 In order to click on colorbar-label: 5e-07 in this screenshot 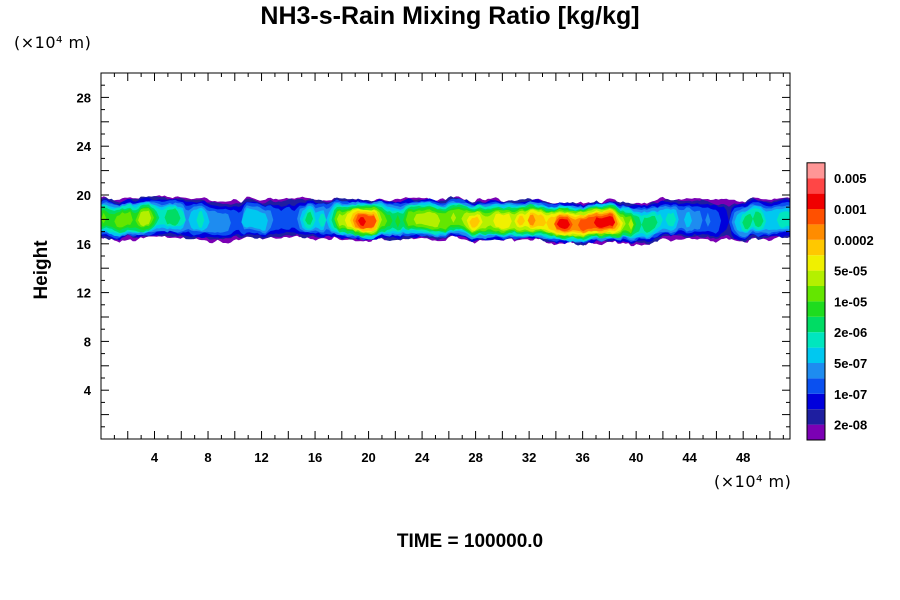, I will do `click(850, 363)`.